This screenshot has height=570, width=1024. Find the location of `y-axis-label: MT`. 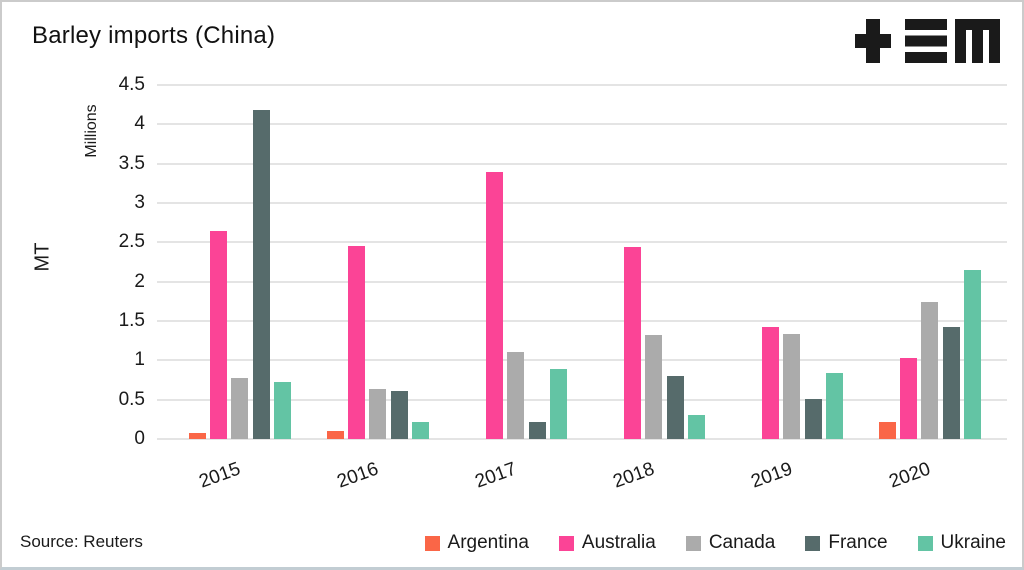

y-axis-label: MT is located at coordinates (42, 257).